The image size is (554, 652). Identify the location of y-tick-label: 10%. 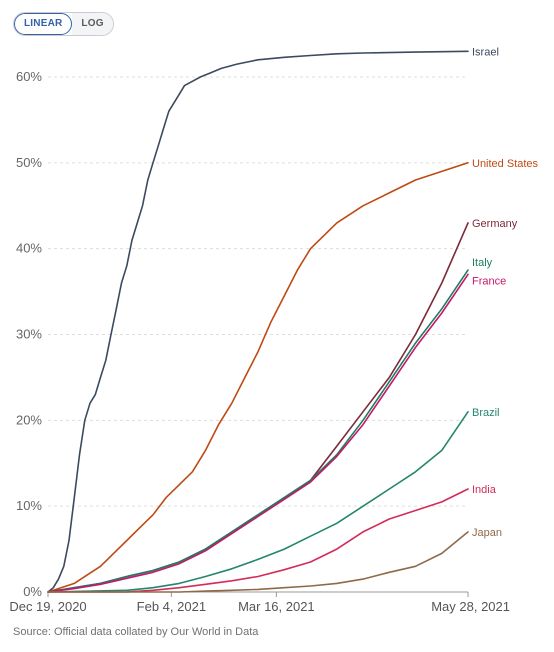
(29, 505).